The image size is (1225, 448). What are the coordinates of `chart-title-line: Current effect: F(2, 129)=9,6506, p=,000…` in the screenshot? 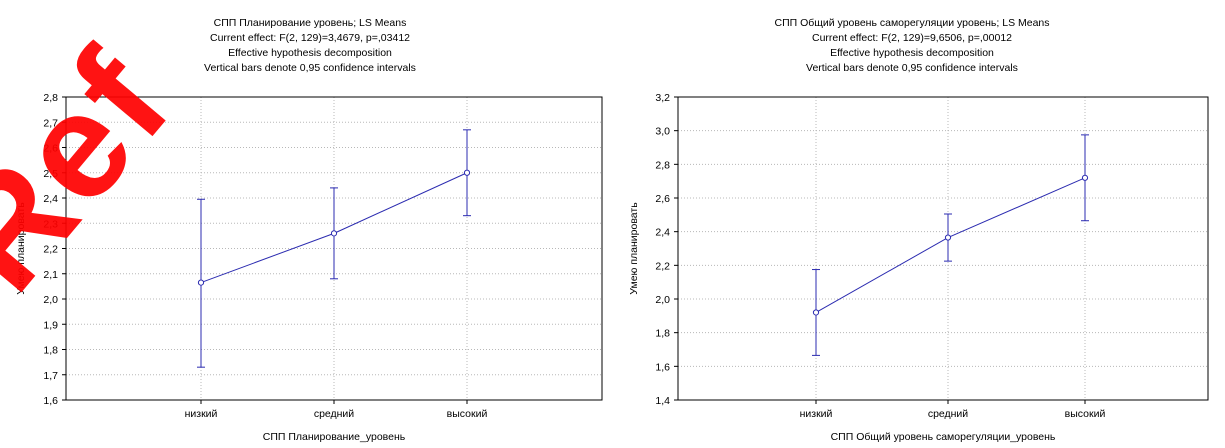 It's located at (912, 38).